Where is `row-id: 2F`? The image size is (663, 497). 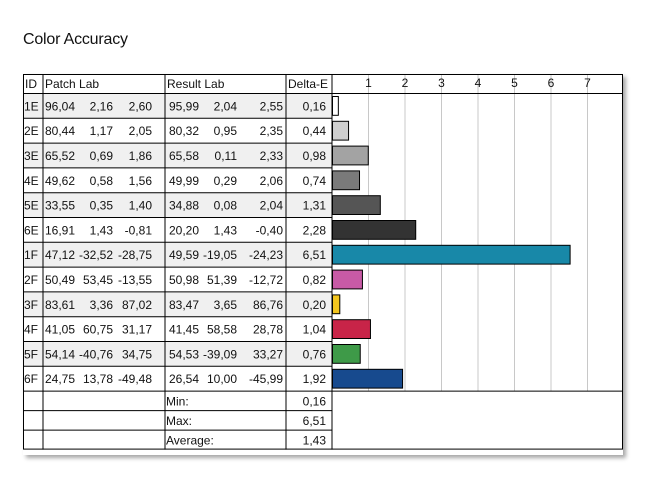
row-id: 2F is located at coordinates (31, 280).